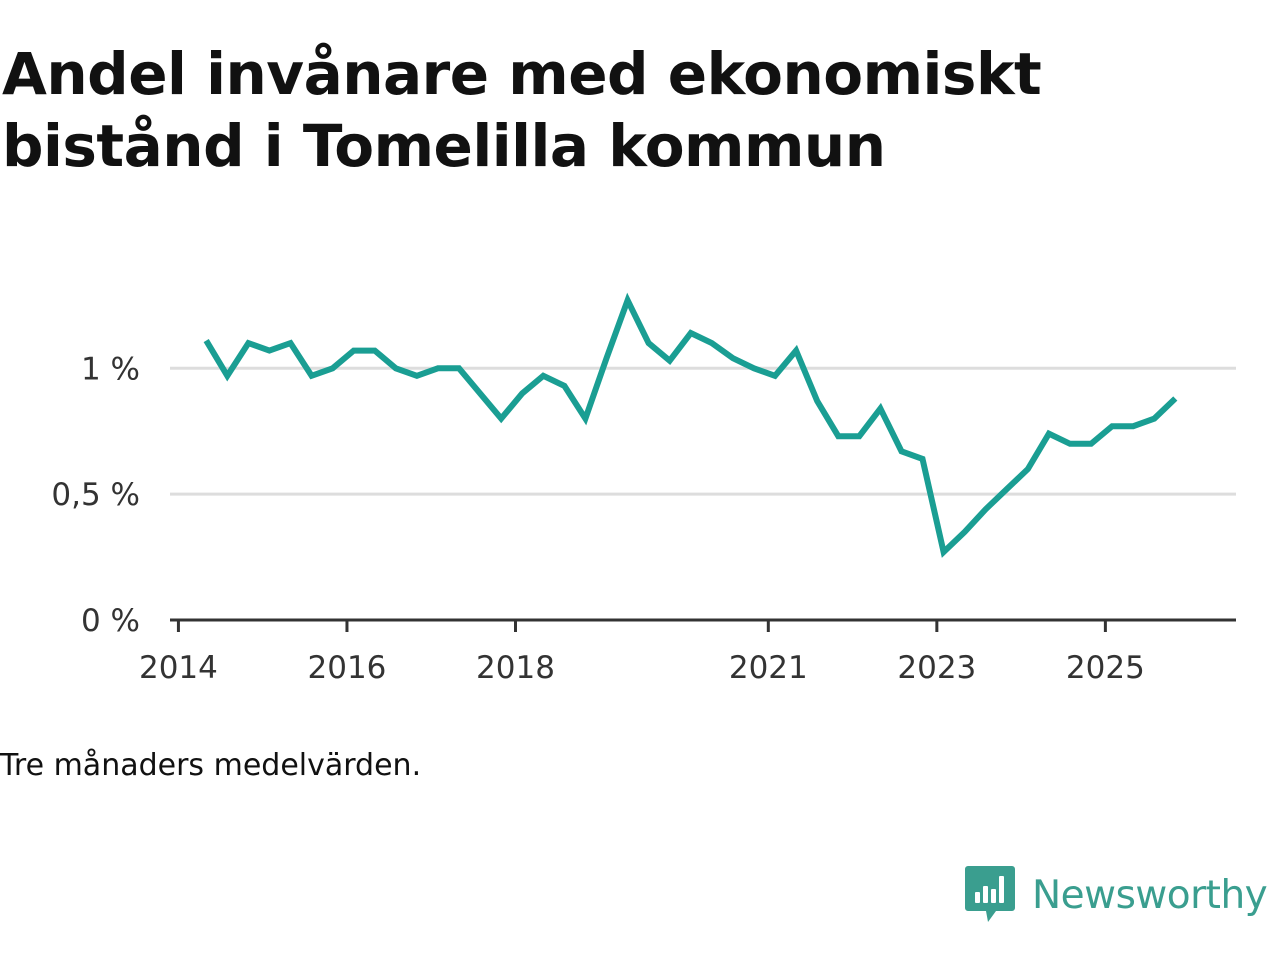 The width and height of the screenshot is (1280, 960). I want to click on x-tick-label: 2018, so click(515, 668).